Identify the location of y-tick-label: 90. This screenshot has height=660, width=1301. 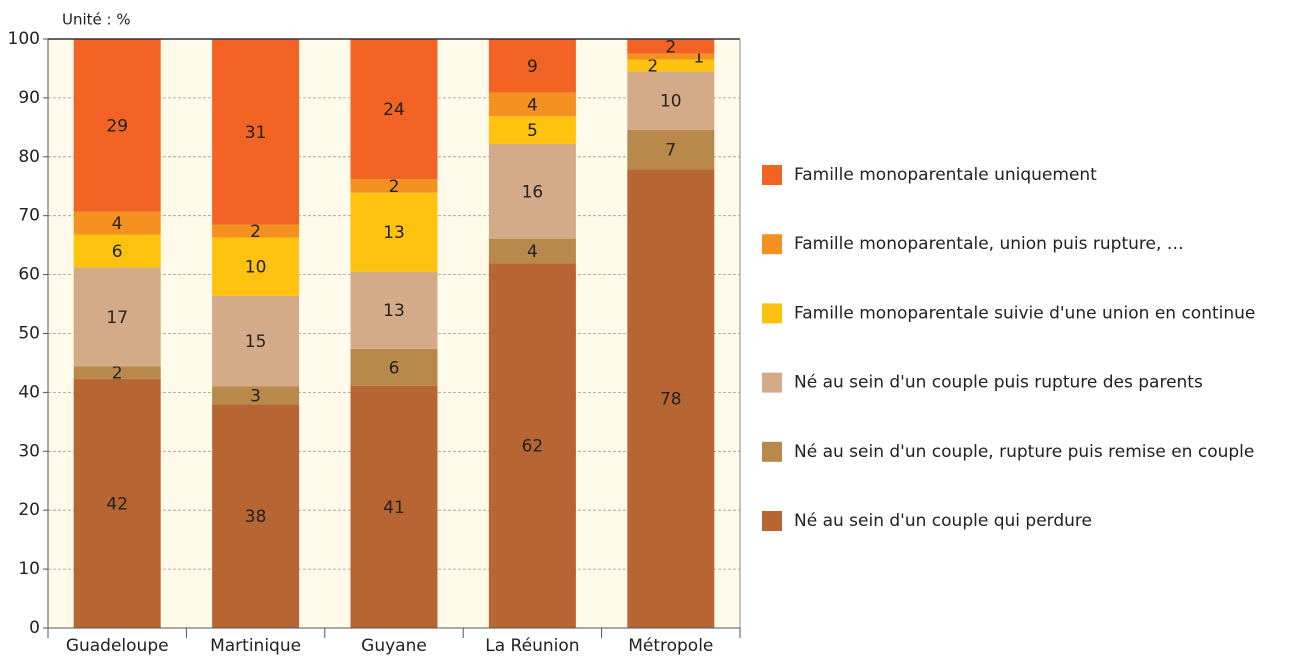
(29, 98).